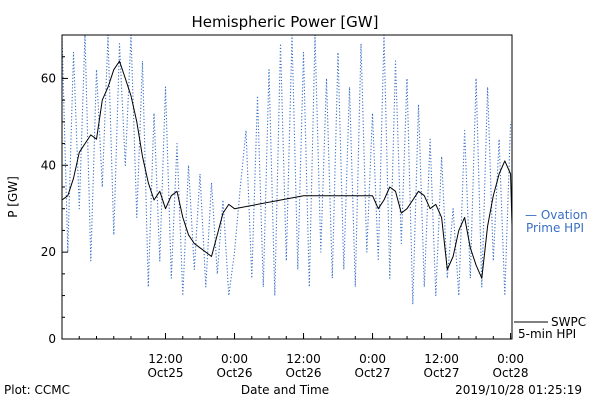 The image size is (600, 400). I want to click on y-tick-label: 0, so click(52, 339).